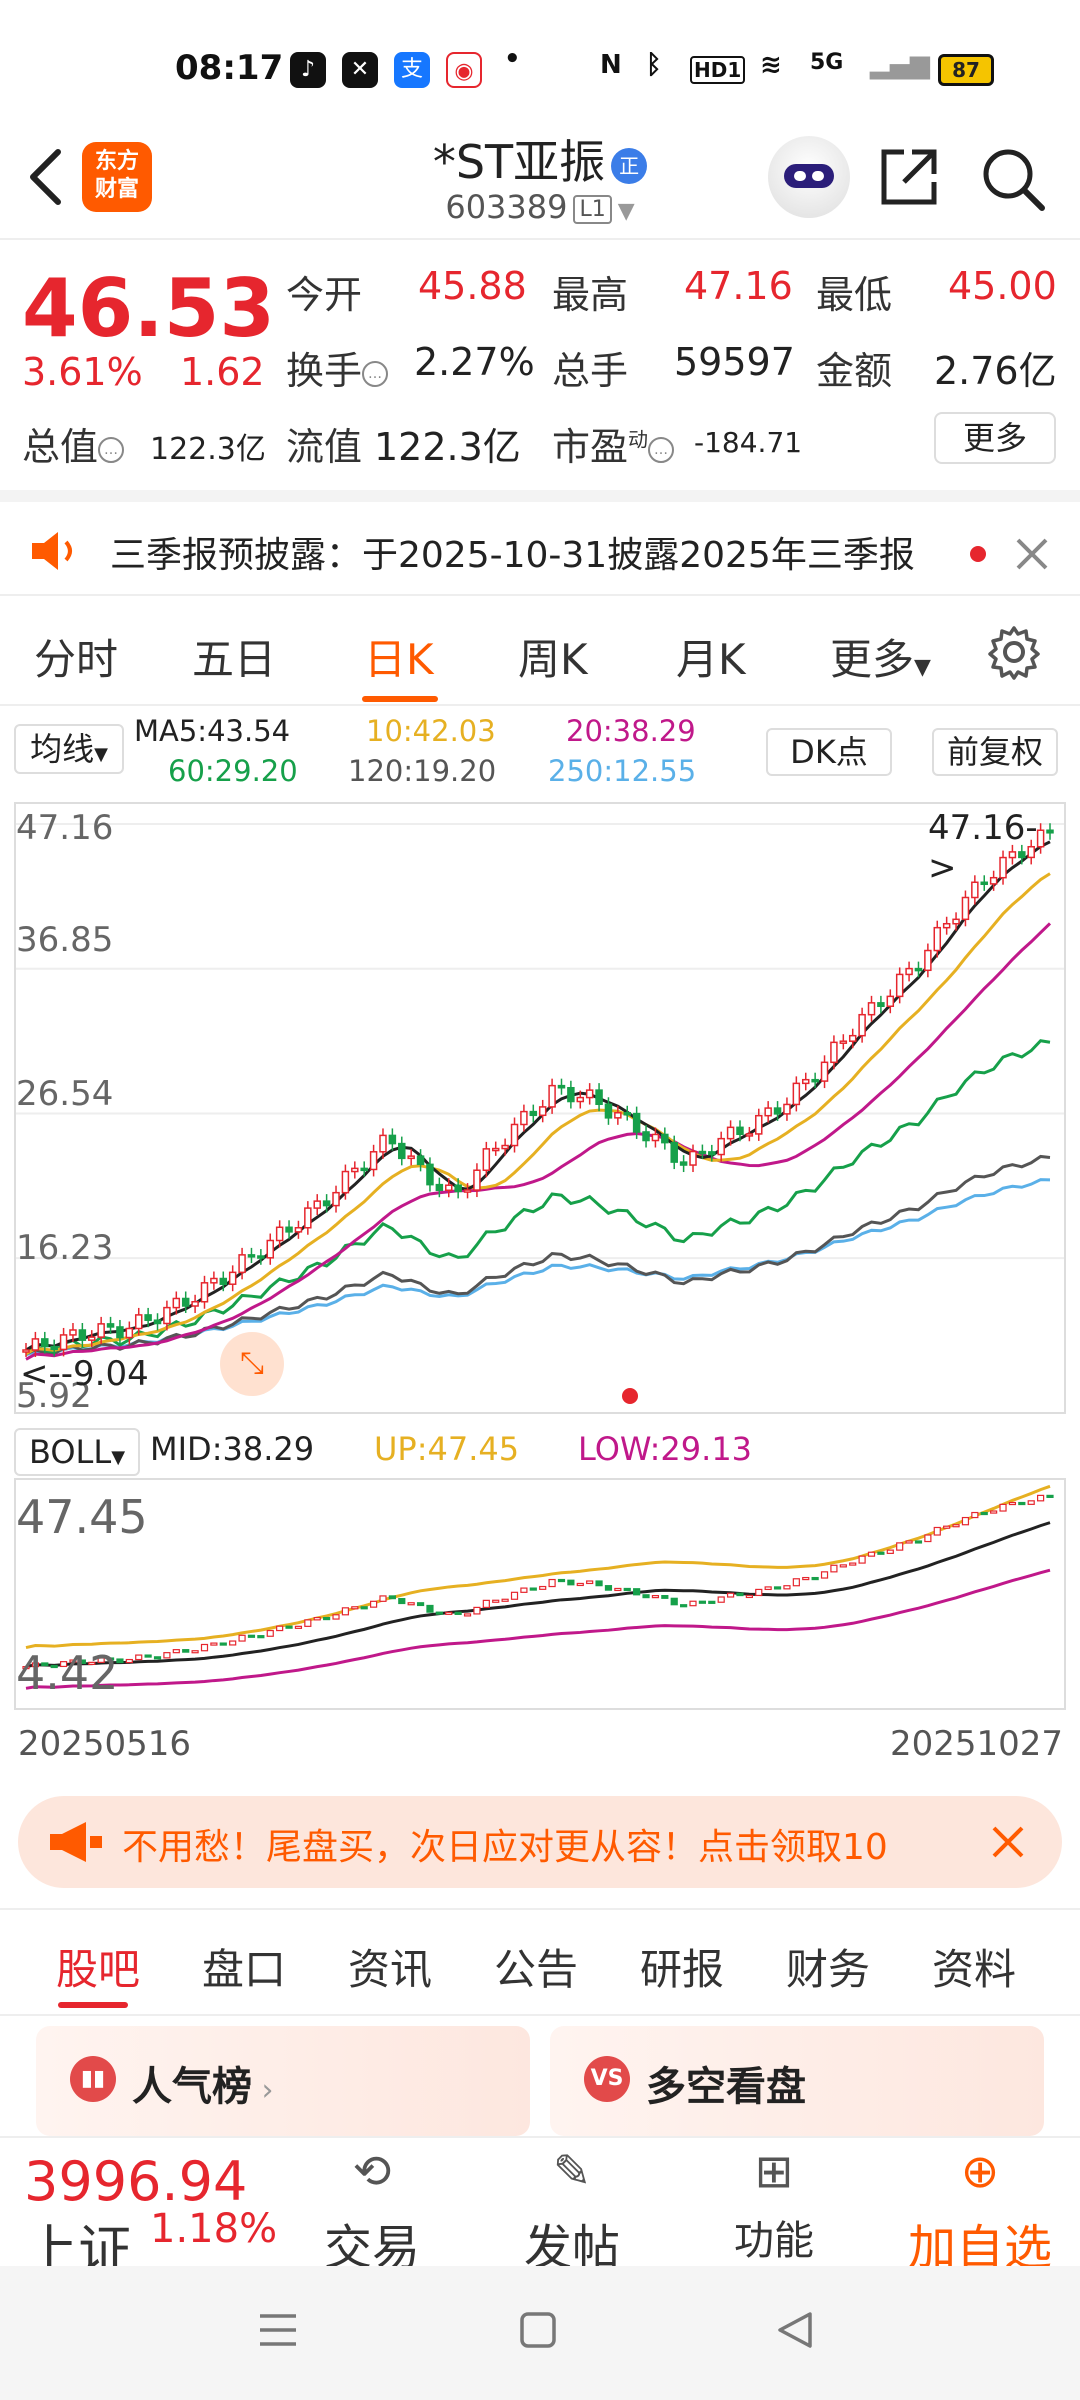  What do you see at coordinates (76, 659) in the screenshot?
I see `tab-intraday: 分时` at bounding box center [76, 659].